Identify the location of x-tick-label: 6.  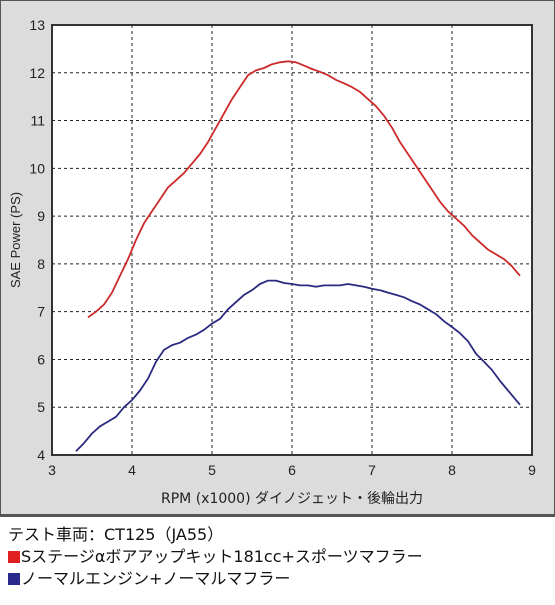
(292, 470).